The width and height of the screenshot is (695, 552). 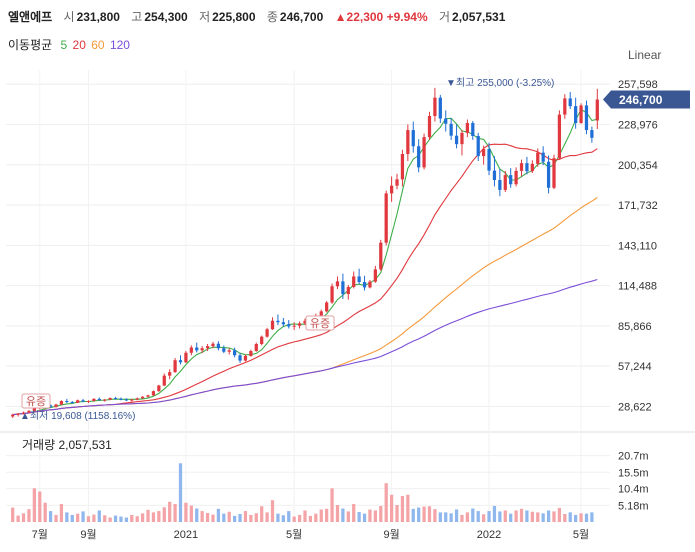 What do you see at coordinates (36, 401) in the screenshot?
I see `event-marker` at bounding box center [36, 401].